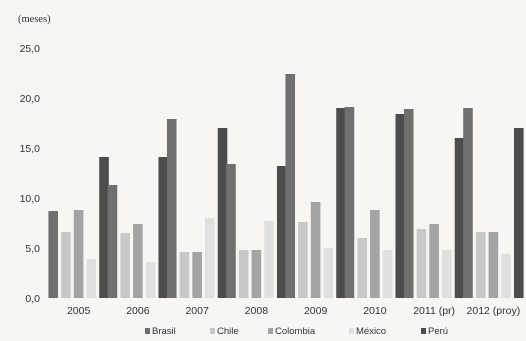 This screenshot has width=526, height=341. Describe the element at coordinates (438, 331) in the screenshot. I see `legend-label: Perú` at that location.